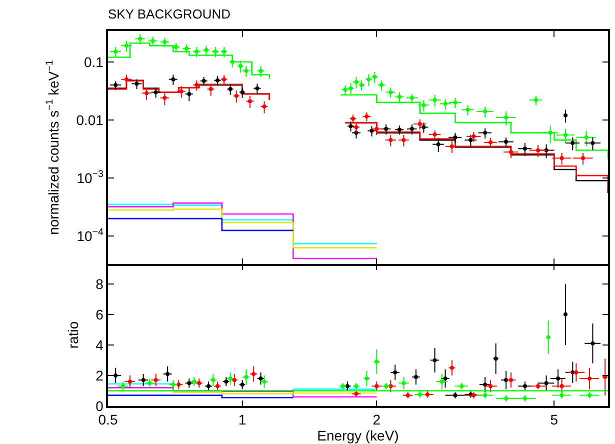  I want to click on x-tick-label: 0.5, so click(108, 420).